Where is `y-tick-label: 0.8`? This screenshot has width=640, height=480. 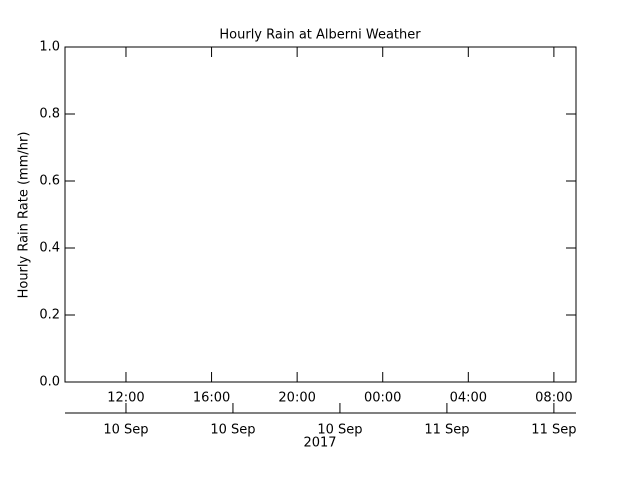 y-tick-label: 0.8 is located at coordinates (49, 114).